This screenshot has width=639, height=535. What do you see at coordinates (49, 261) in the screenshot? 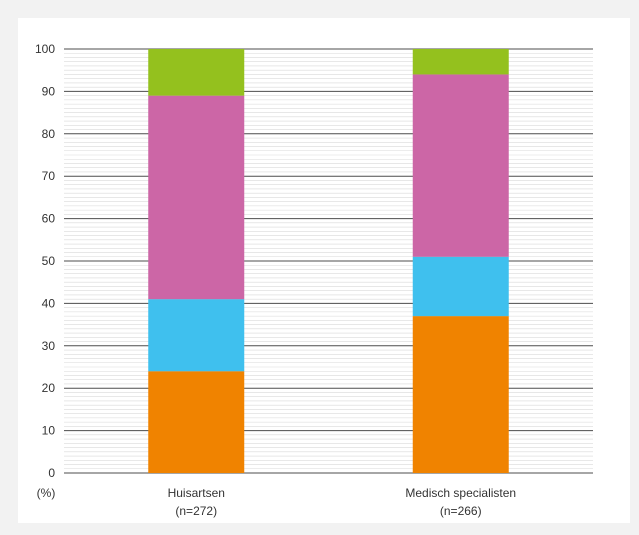
I see `y-tick-label: 50` at bounding box center [49, 261].